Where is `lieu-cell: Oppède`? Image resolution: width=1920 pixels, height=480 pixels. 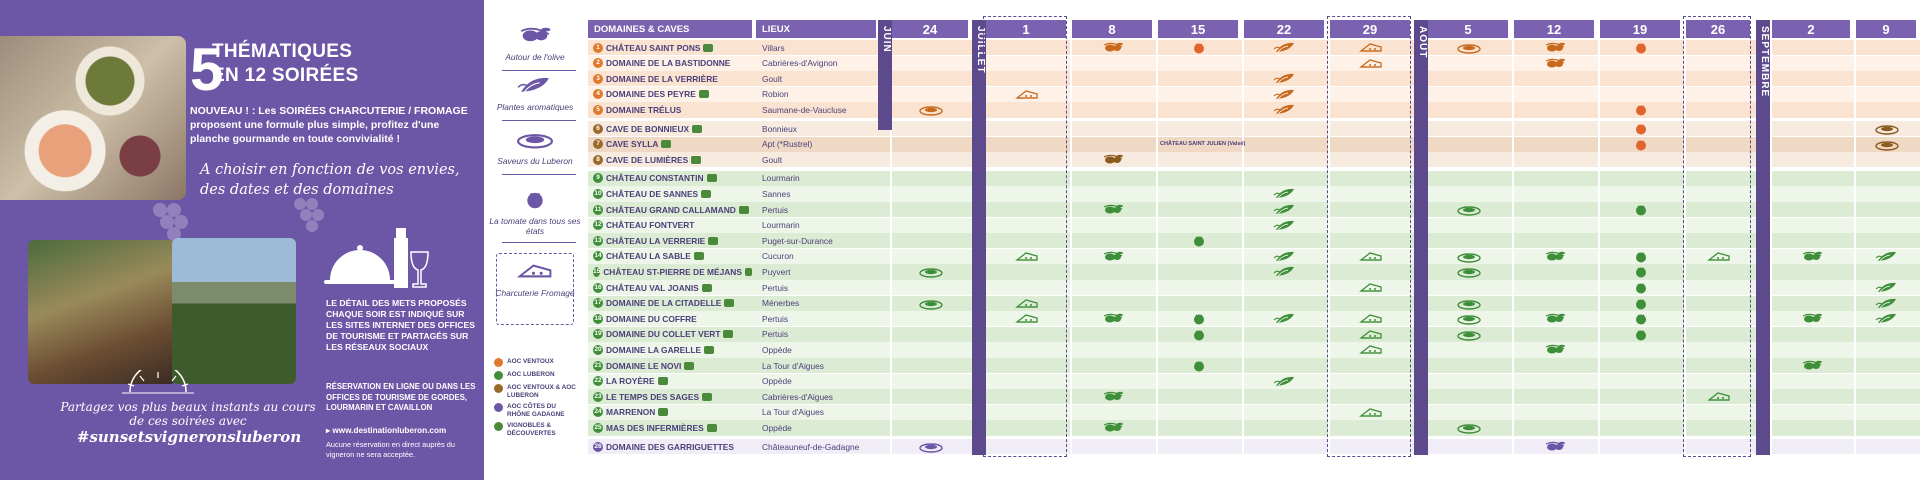 lieu-cell: Oppède is located at coordinates (777, 428).